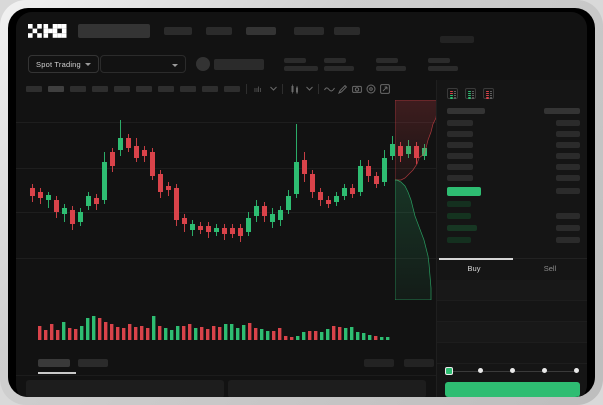 The height and width of the screenshot is (405, 603). I want to click on pencil-icon, so click(343, 89).